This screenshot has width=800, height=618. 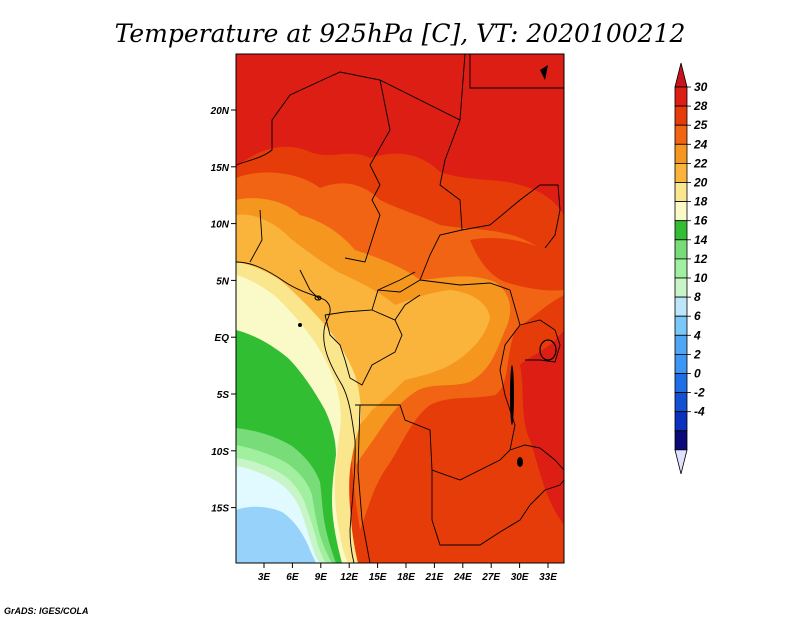 I want to click on colorbar-label: 28, so click(x=700, y=106).